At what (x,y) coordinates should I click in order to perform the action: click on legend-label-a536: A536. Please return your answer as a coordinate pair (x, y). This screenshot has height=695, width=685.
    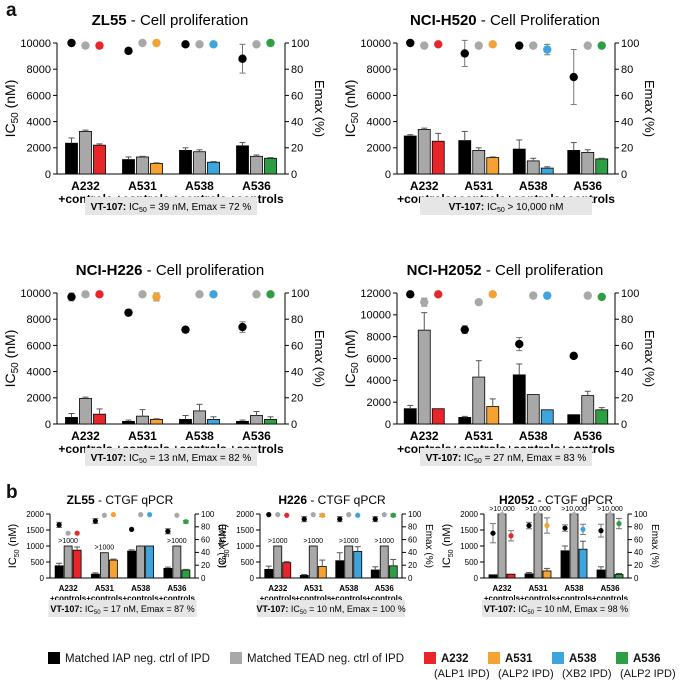
    Looking at the image, I should click on (647, 659).